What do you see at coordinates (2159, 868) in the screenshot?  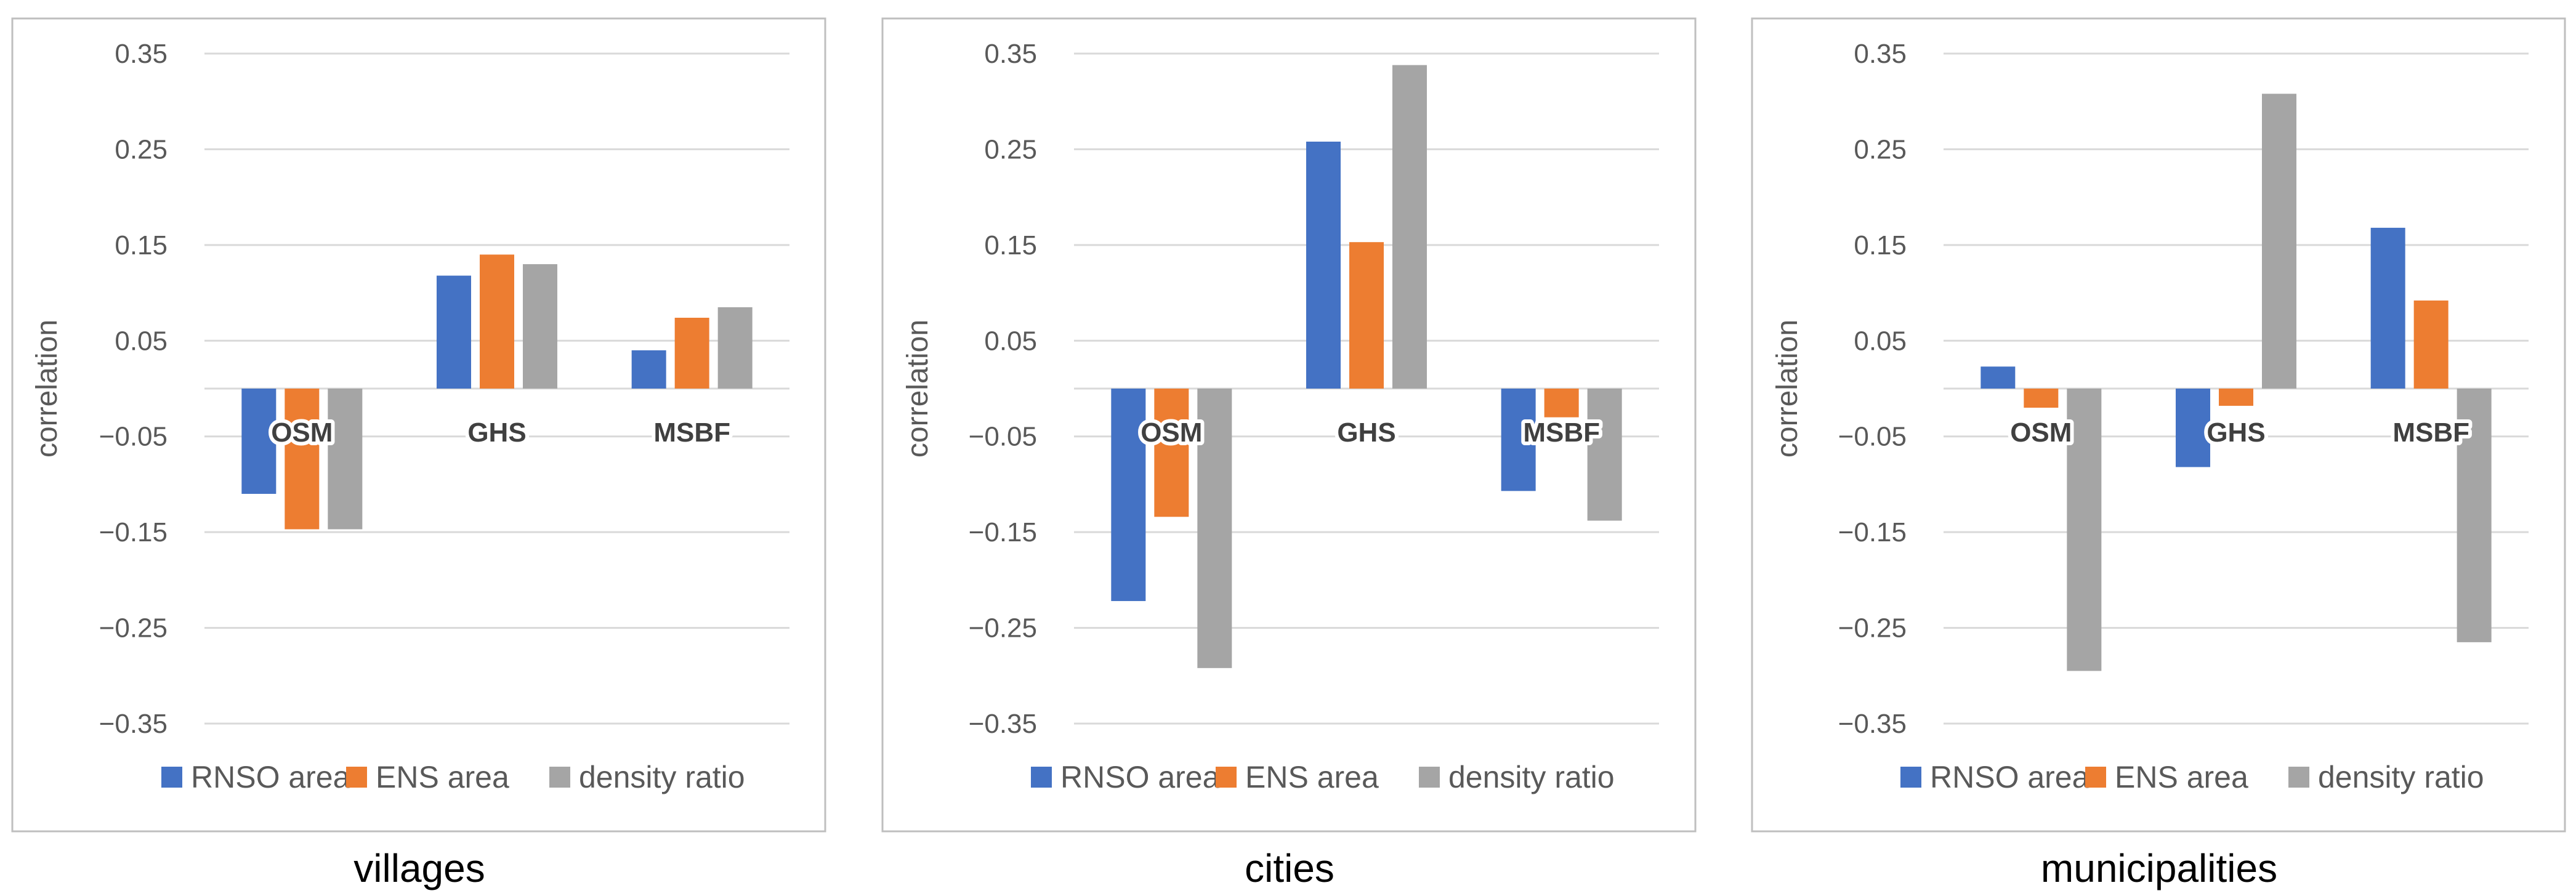 I see `panel-caption: municipalities` at bounding box center [2159, 868].